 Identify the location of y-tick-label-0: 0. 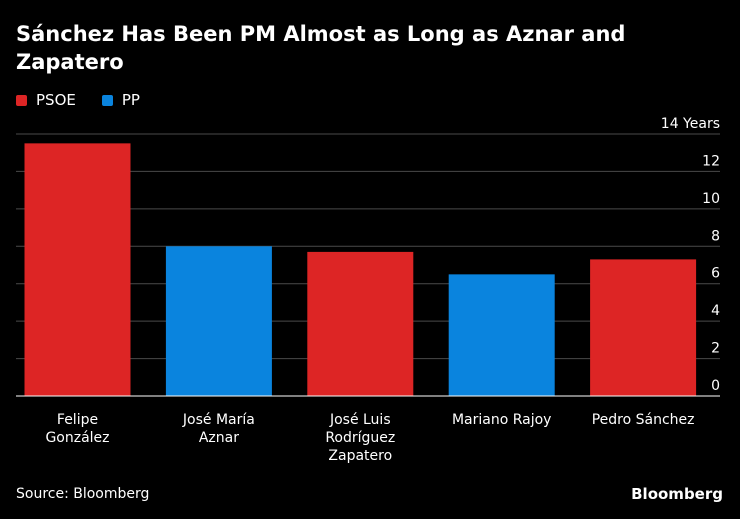
(715, 386).